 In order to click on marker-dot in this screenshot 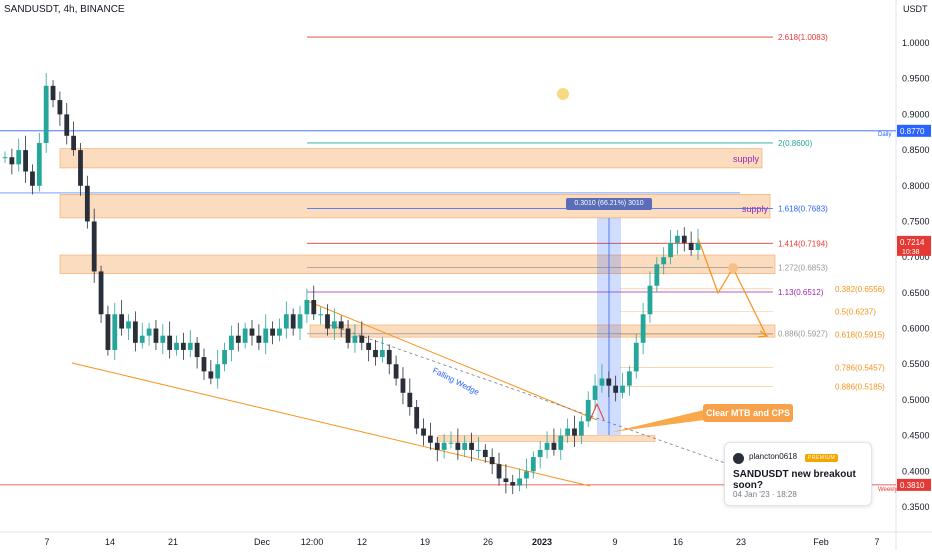, I will do `click(563, 94)`.